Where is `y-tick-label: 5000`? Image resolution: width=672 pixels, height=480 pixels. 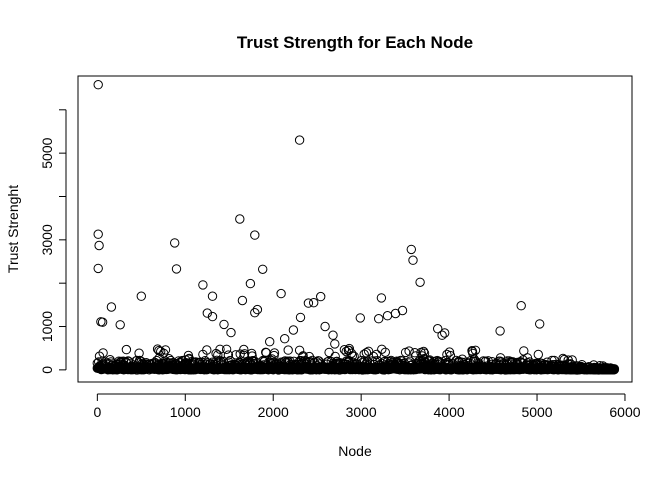
y-tick-label: 5000 is located at coordinates (47, 152).